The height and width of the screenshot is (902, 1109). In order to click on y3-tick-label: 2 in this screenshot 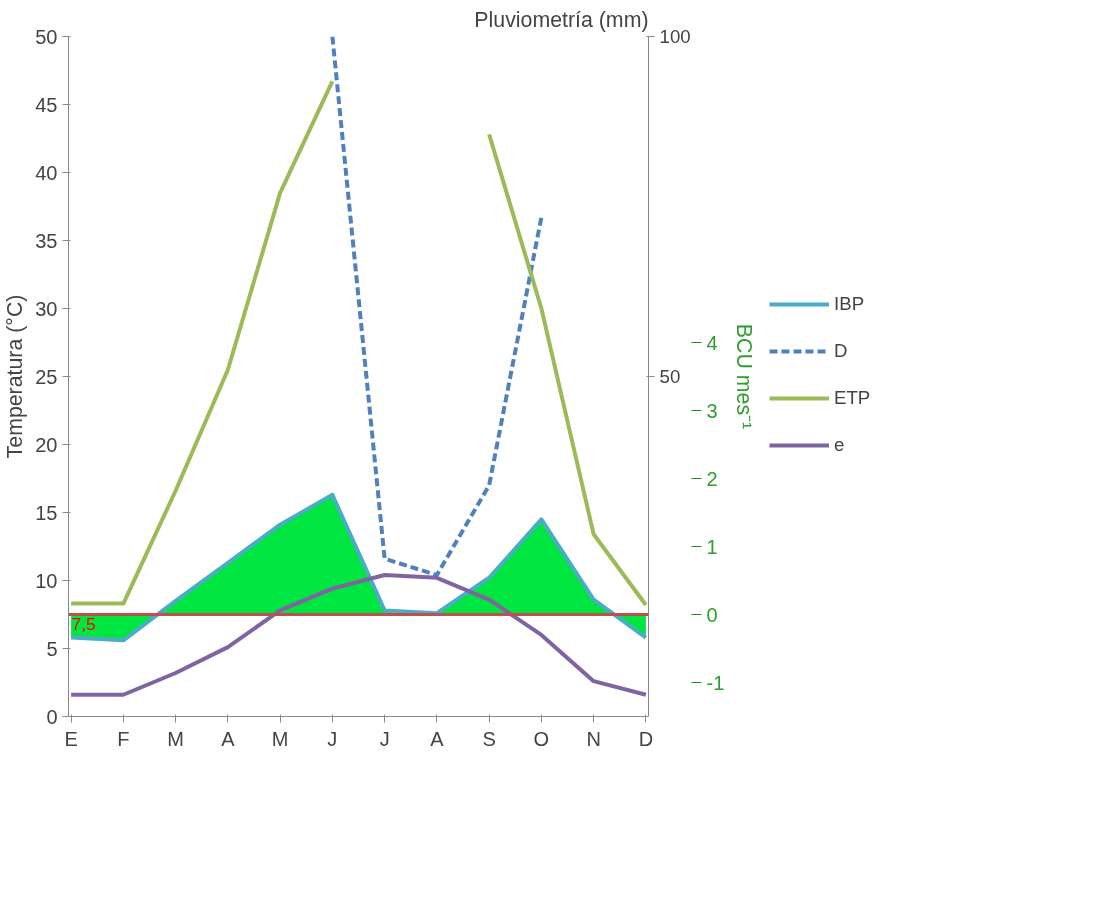, I will do `click(712, 478)`.